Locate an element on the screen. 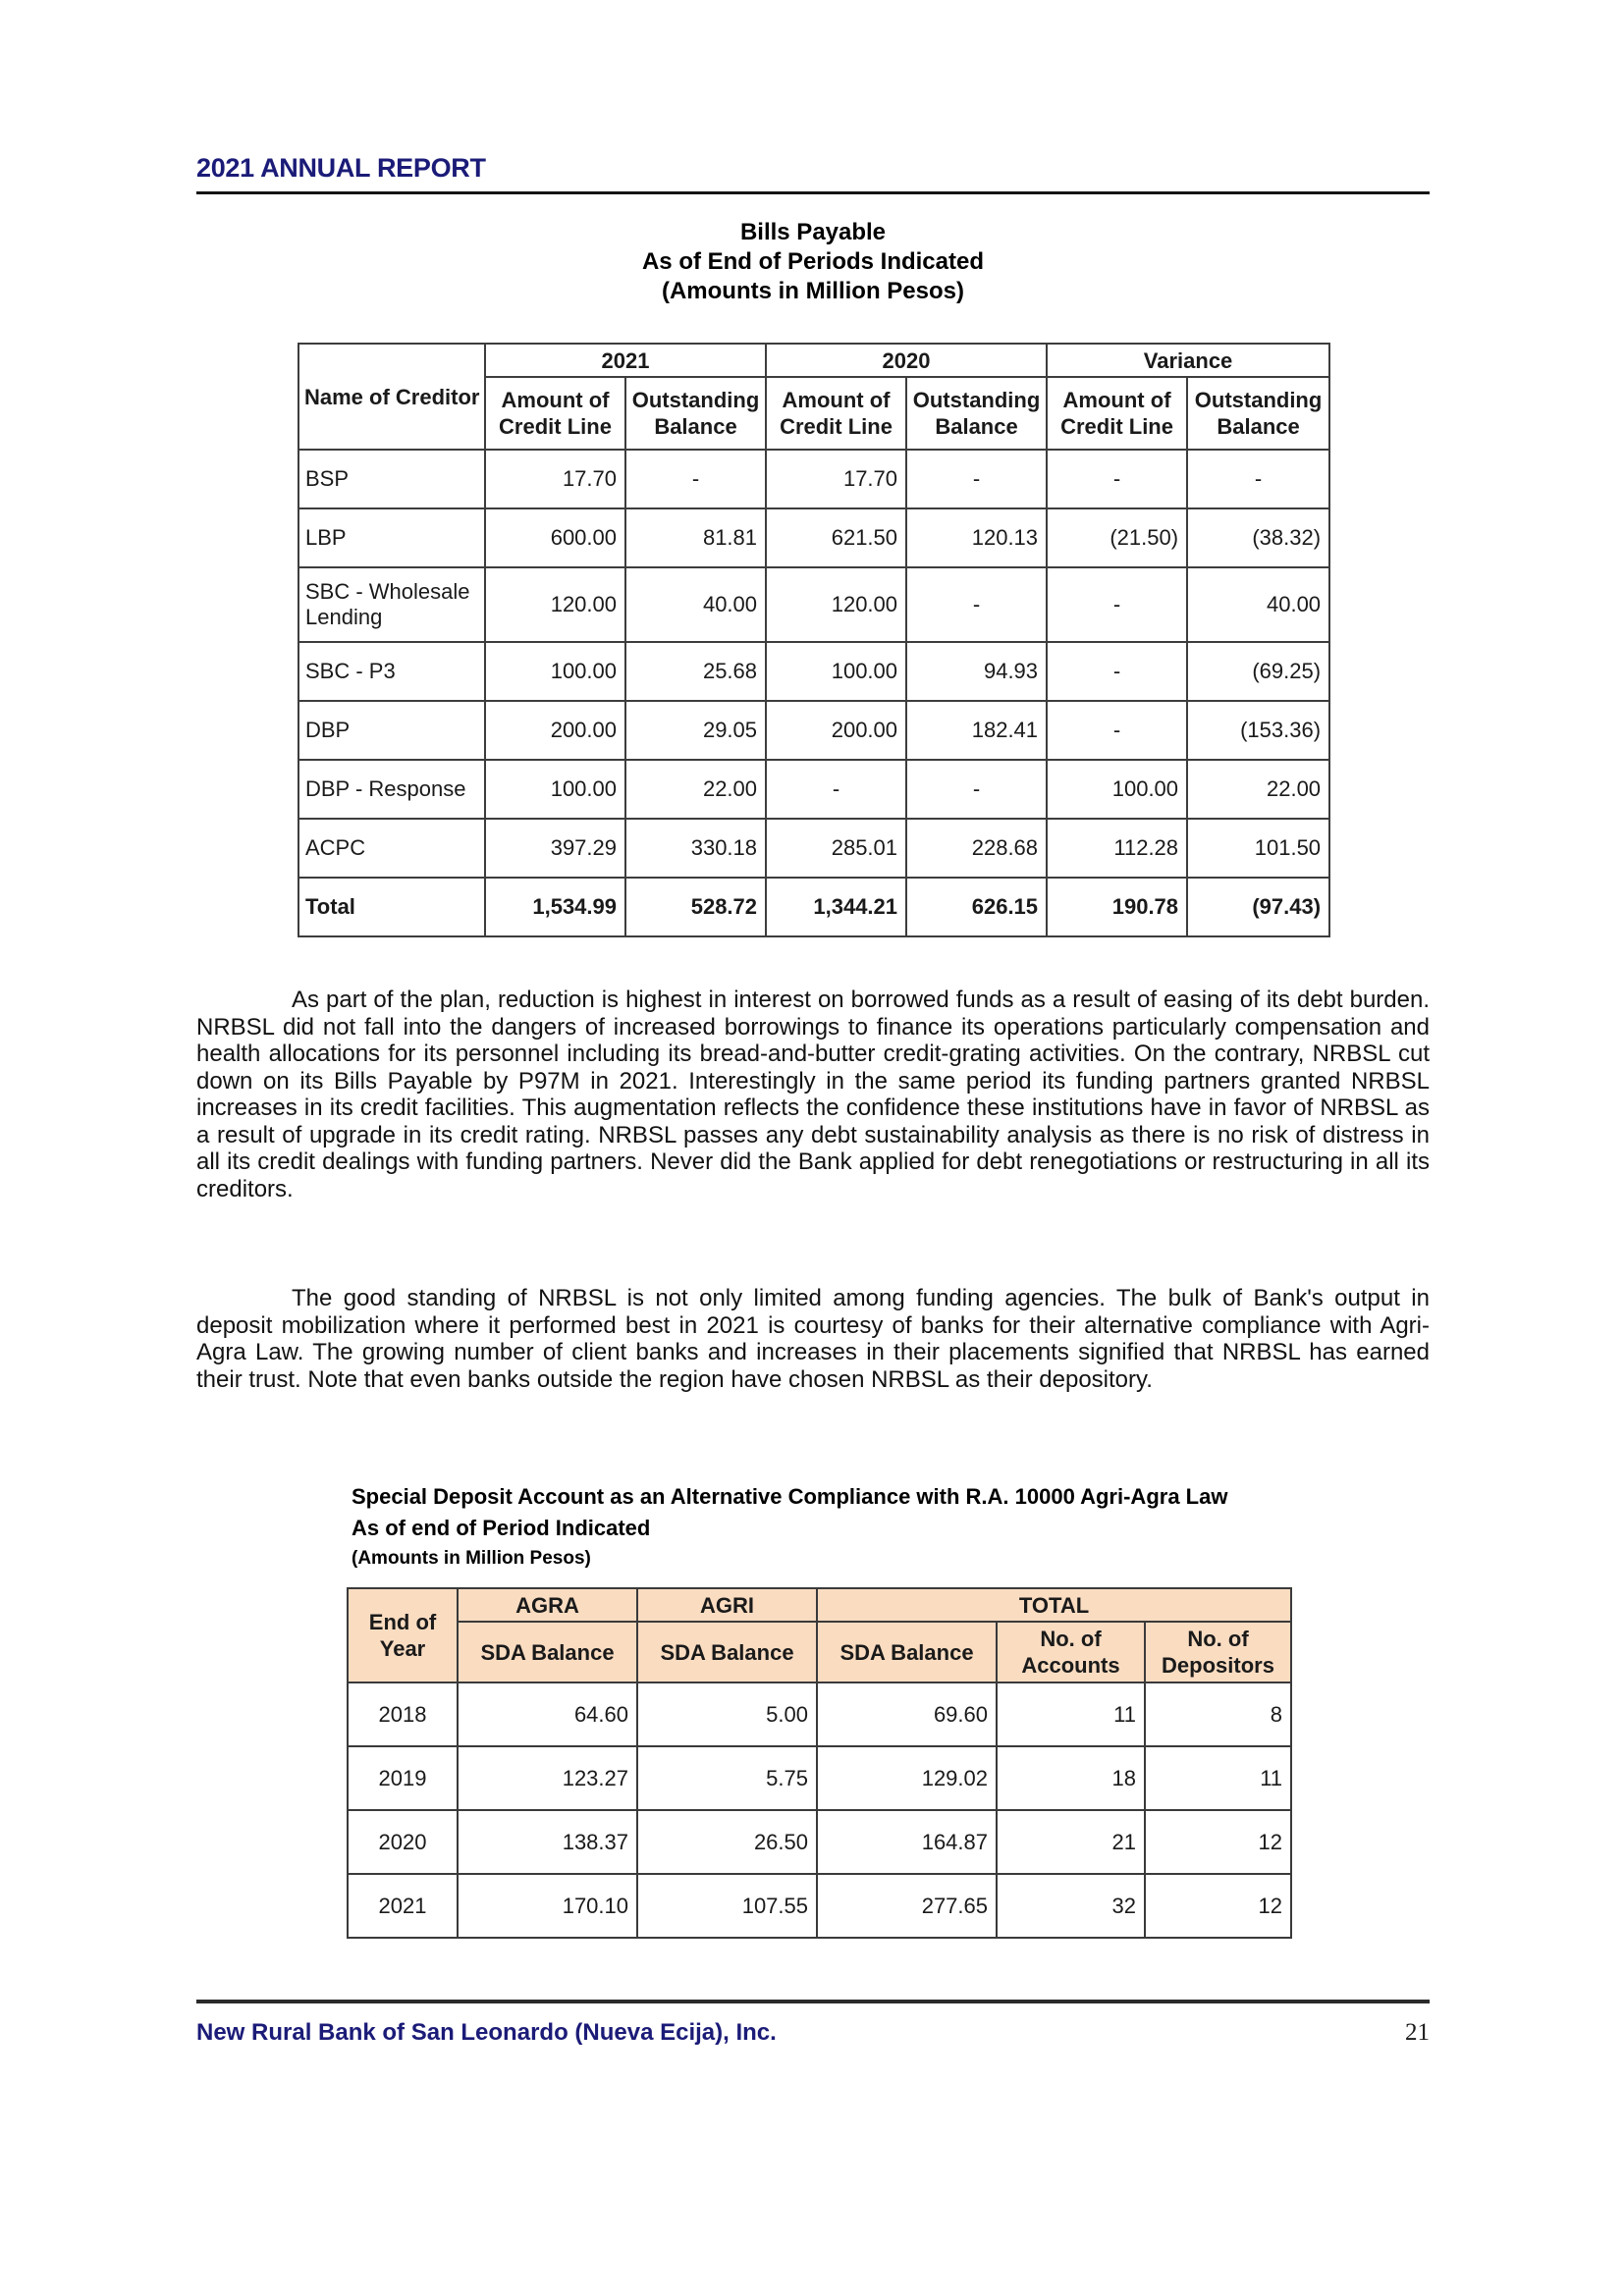 Image resolution: width=1624 pixels, height=2296 pixels. value-cell: 107.55 is located at coordinates (727, 1906).